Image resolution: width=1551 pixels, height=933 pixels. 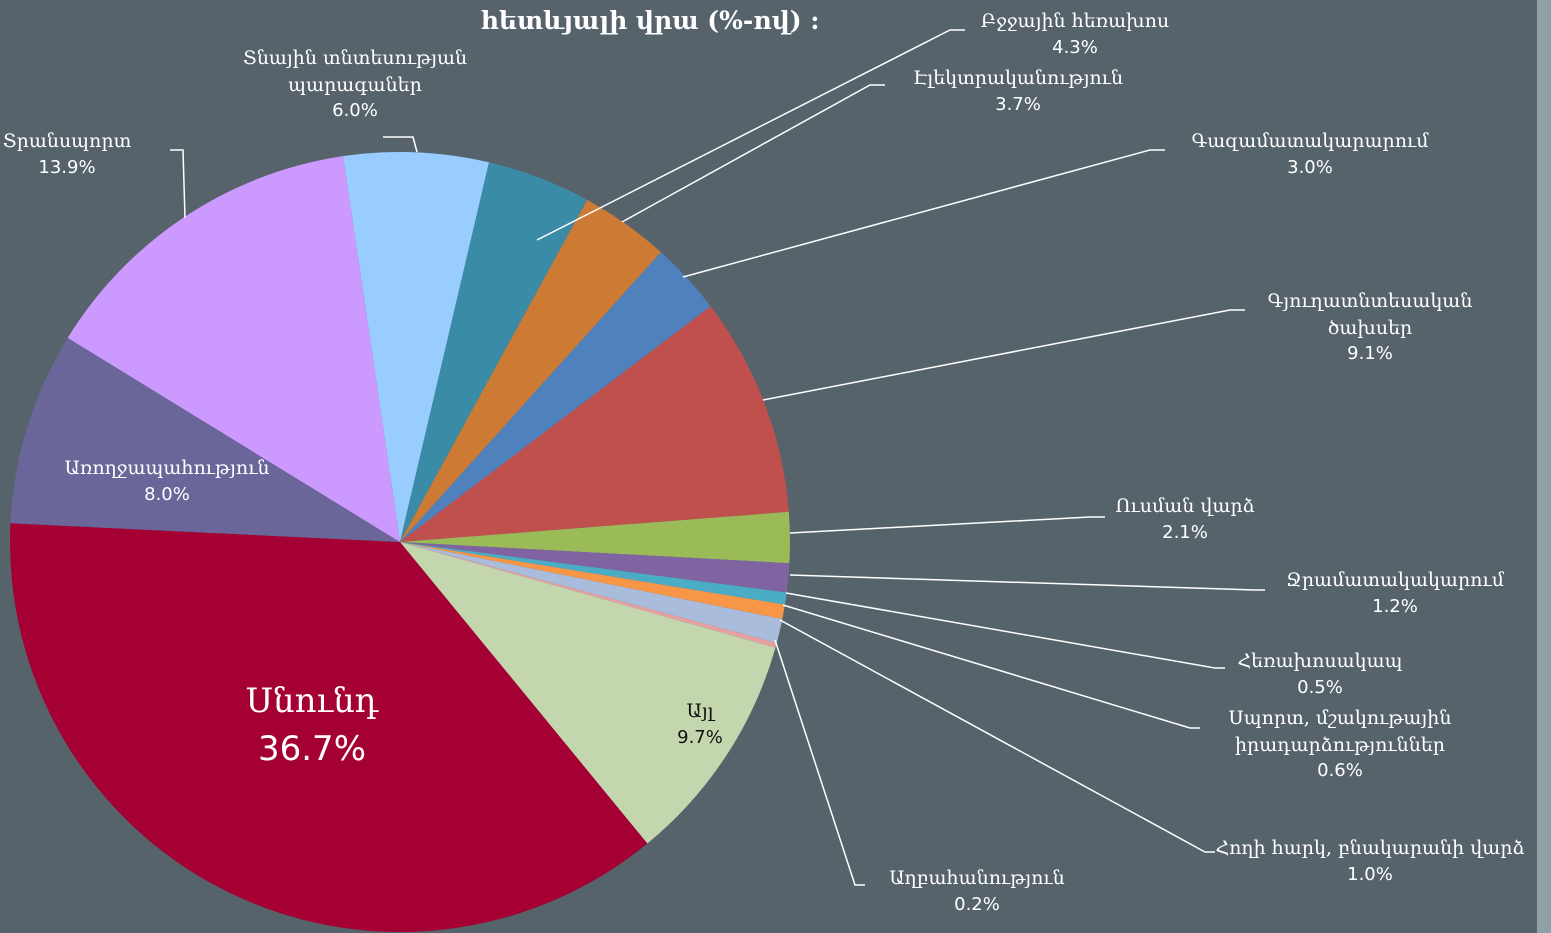 What do you see at coordinates (312, 725) in the screenshot?
I see `slice-label: Սնունդ 36.7%` at bounding box center [312, 725].